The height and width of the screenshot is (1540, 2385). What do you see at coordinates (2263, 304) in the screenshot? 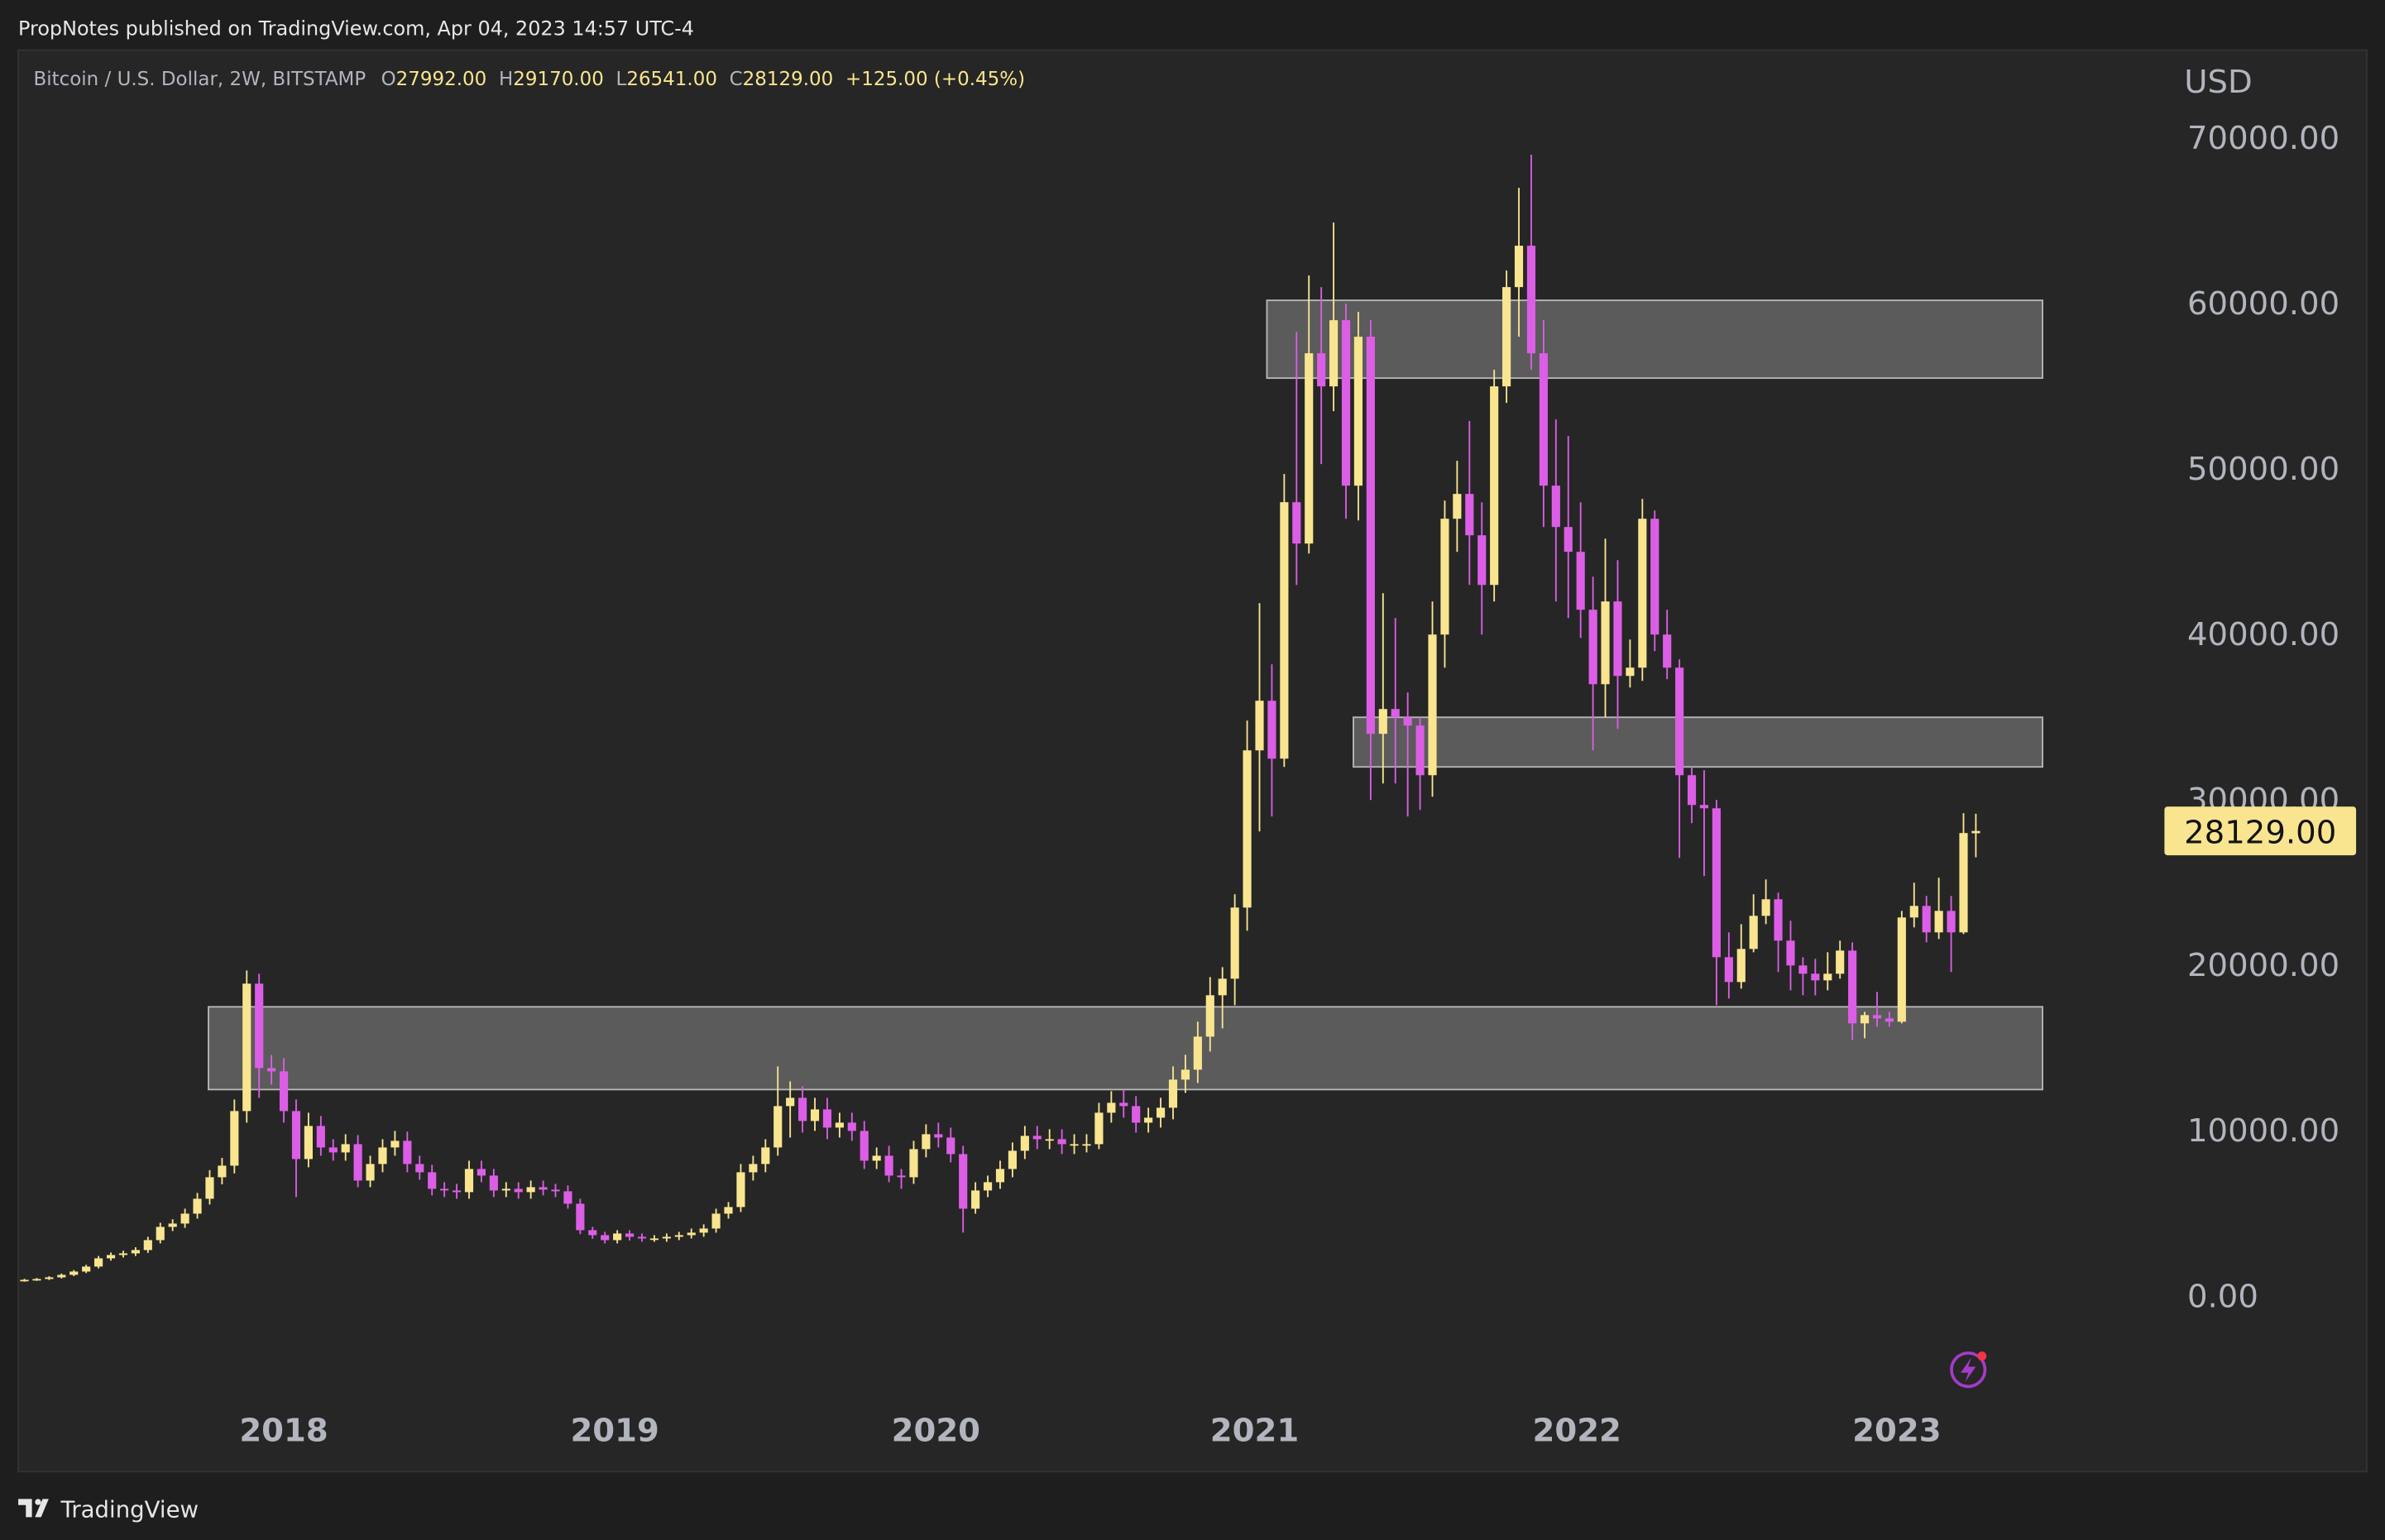
I see `y-tick-label: 60000.00` at bounding box center [2263, 304].